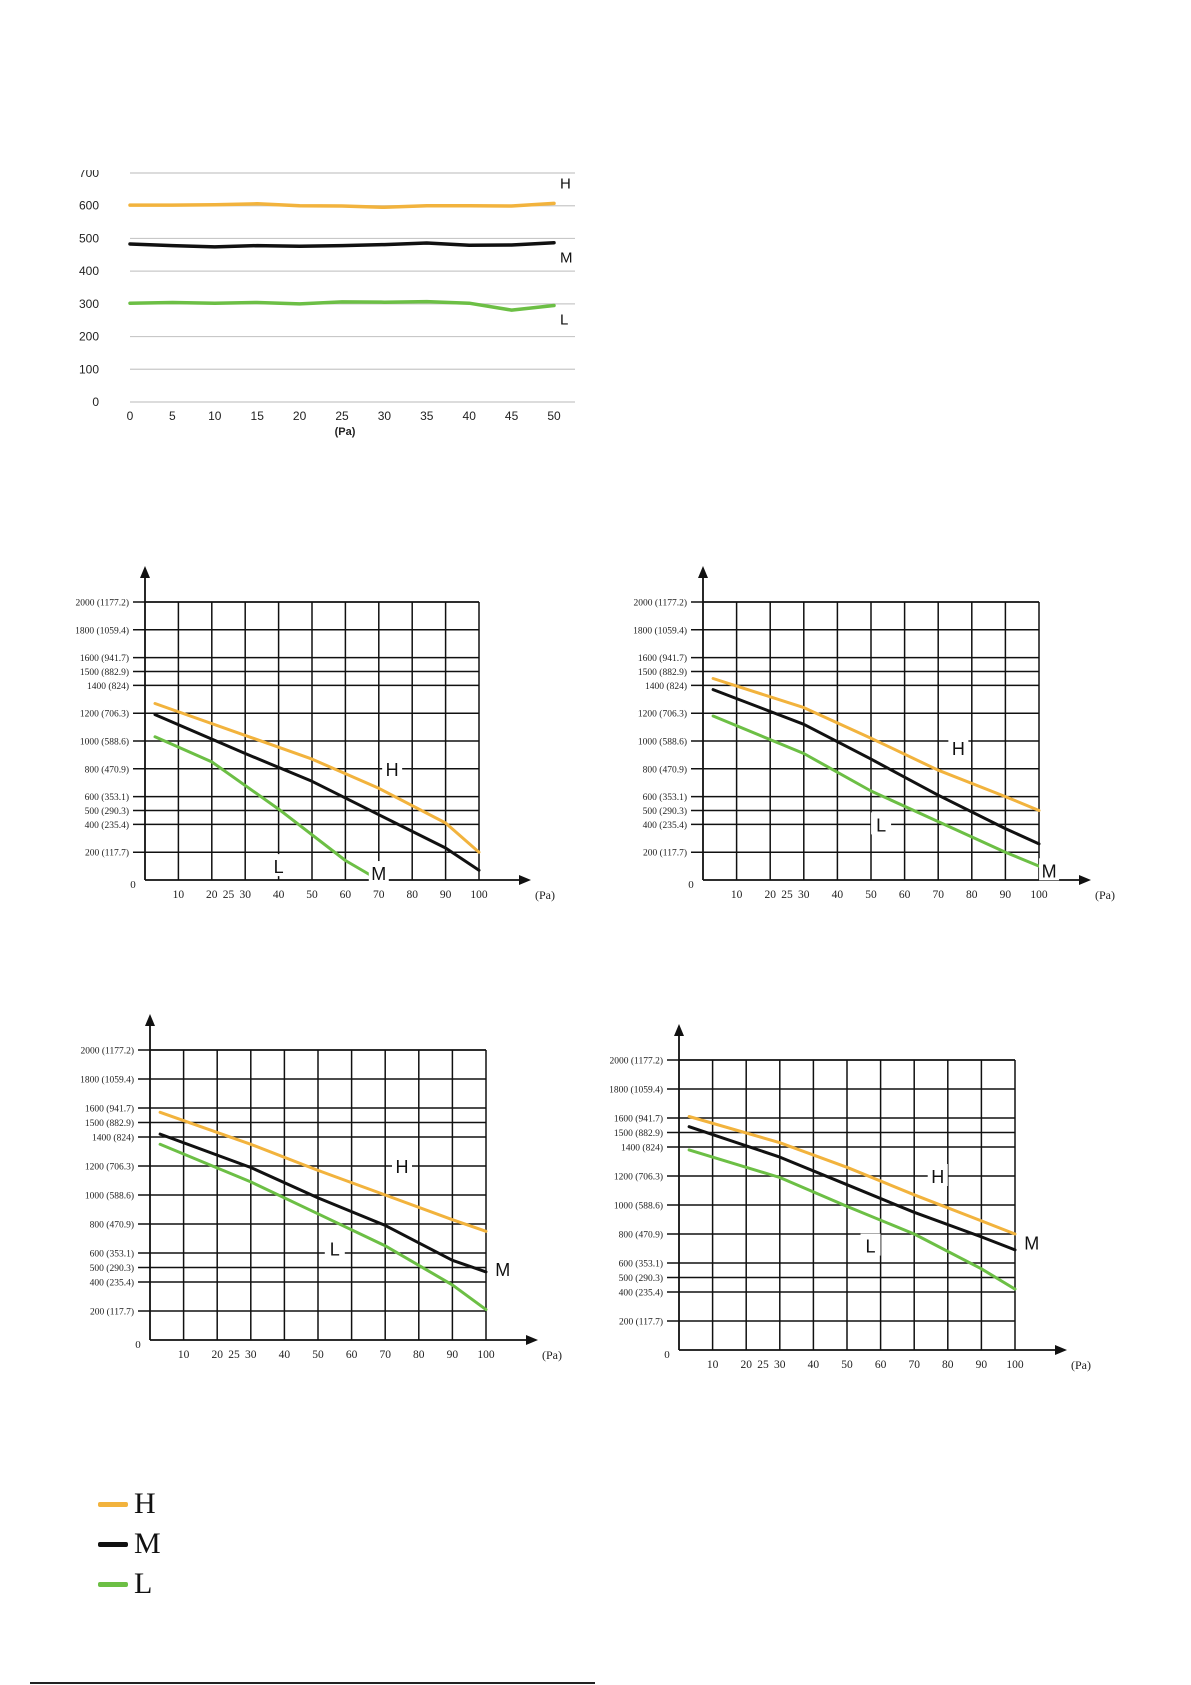 This screenshot has width=1191, height=1685. Describe the element at coordinates (172, 416) in the screenshot. I see `x-tick-label: 5` at that location.